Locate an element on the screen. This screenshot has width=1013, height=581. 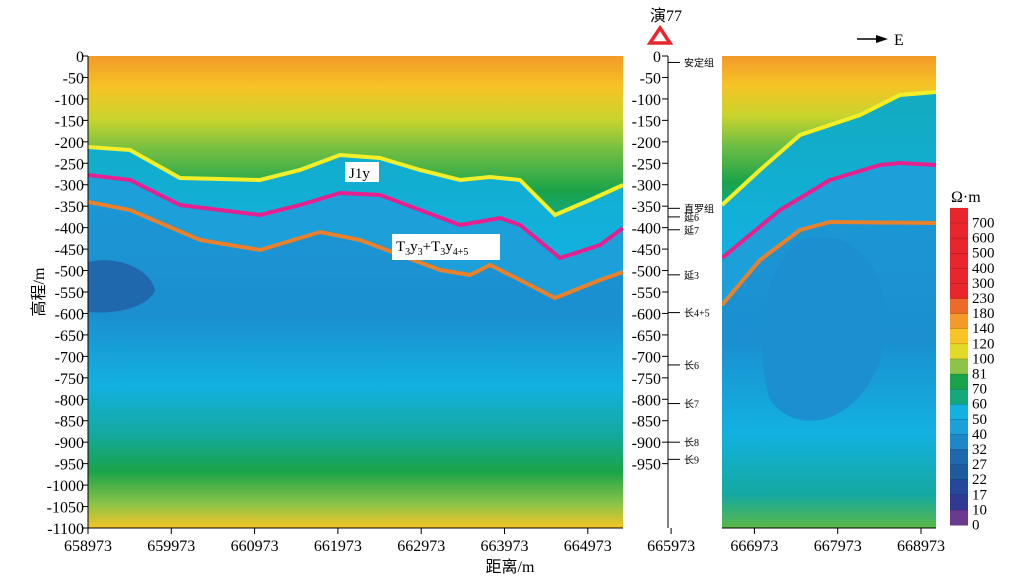
colorbar-label: 300 is located at coordinates (983, 284).